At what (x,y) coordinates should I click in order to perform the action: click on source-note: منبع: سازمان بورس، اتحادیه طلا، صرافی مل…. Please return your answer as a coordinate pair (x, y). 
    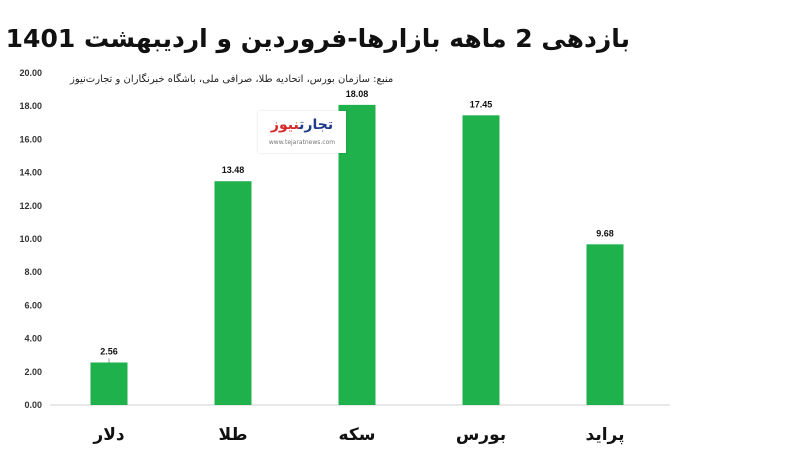
    Looking at the image, I should click on (232, 79).